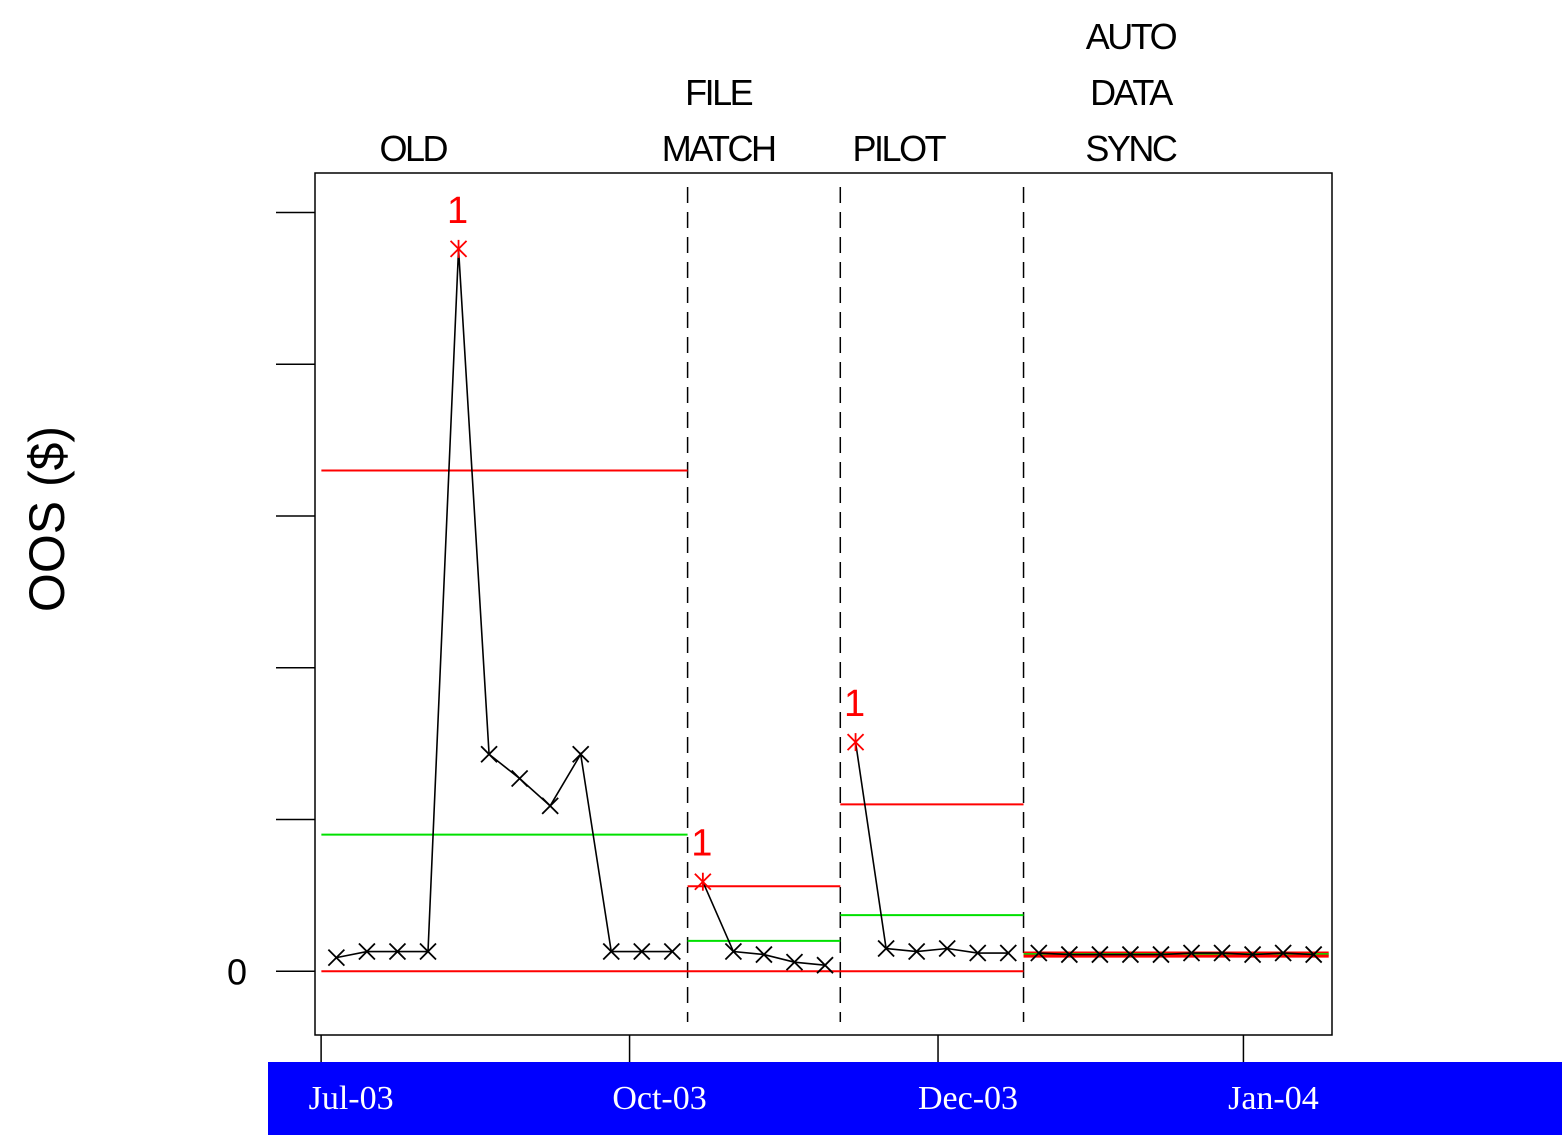 This screenshot has width=1562, height=1135. Describe the element at coordinates (814, 1098) in the screenshot. I see `date-axis-labels: Jul-03 Oct-03 Dec-03 Jan-04` at that location.